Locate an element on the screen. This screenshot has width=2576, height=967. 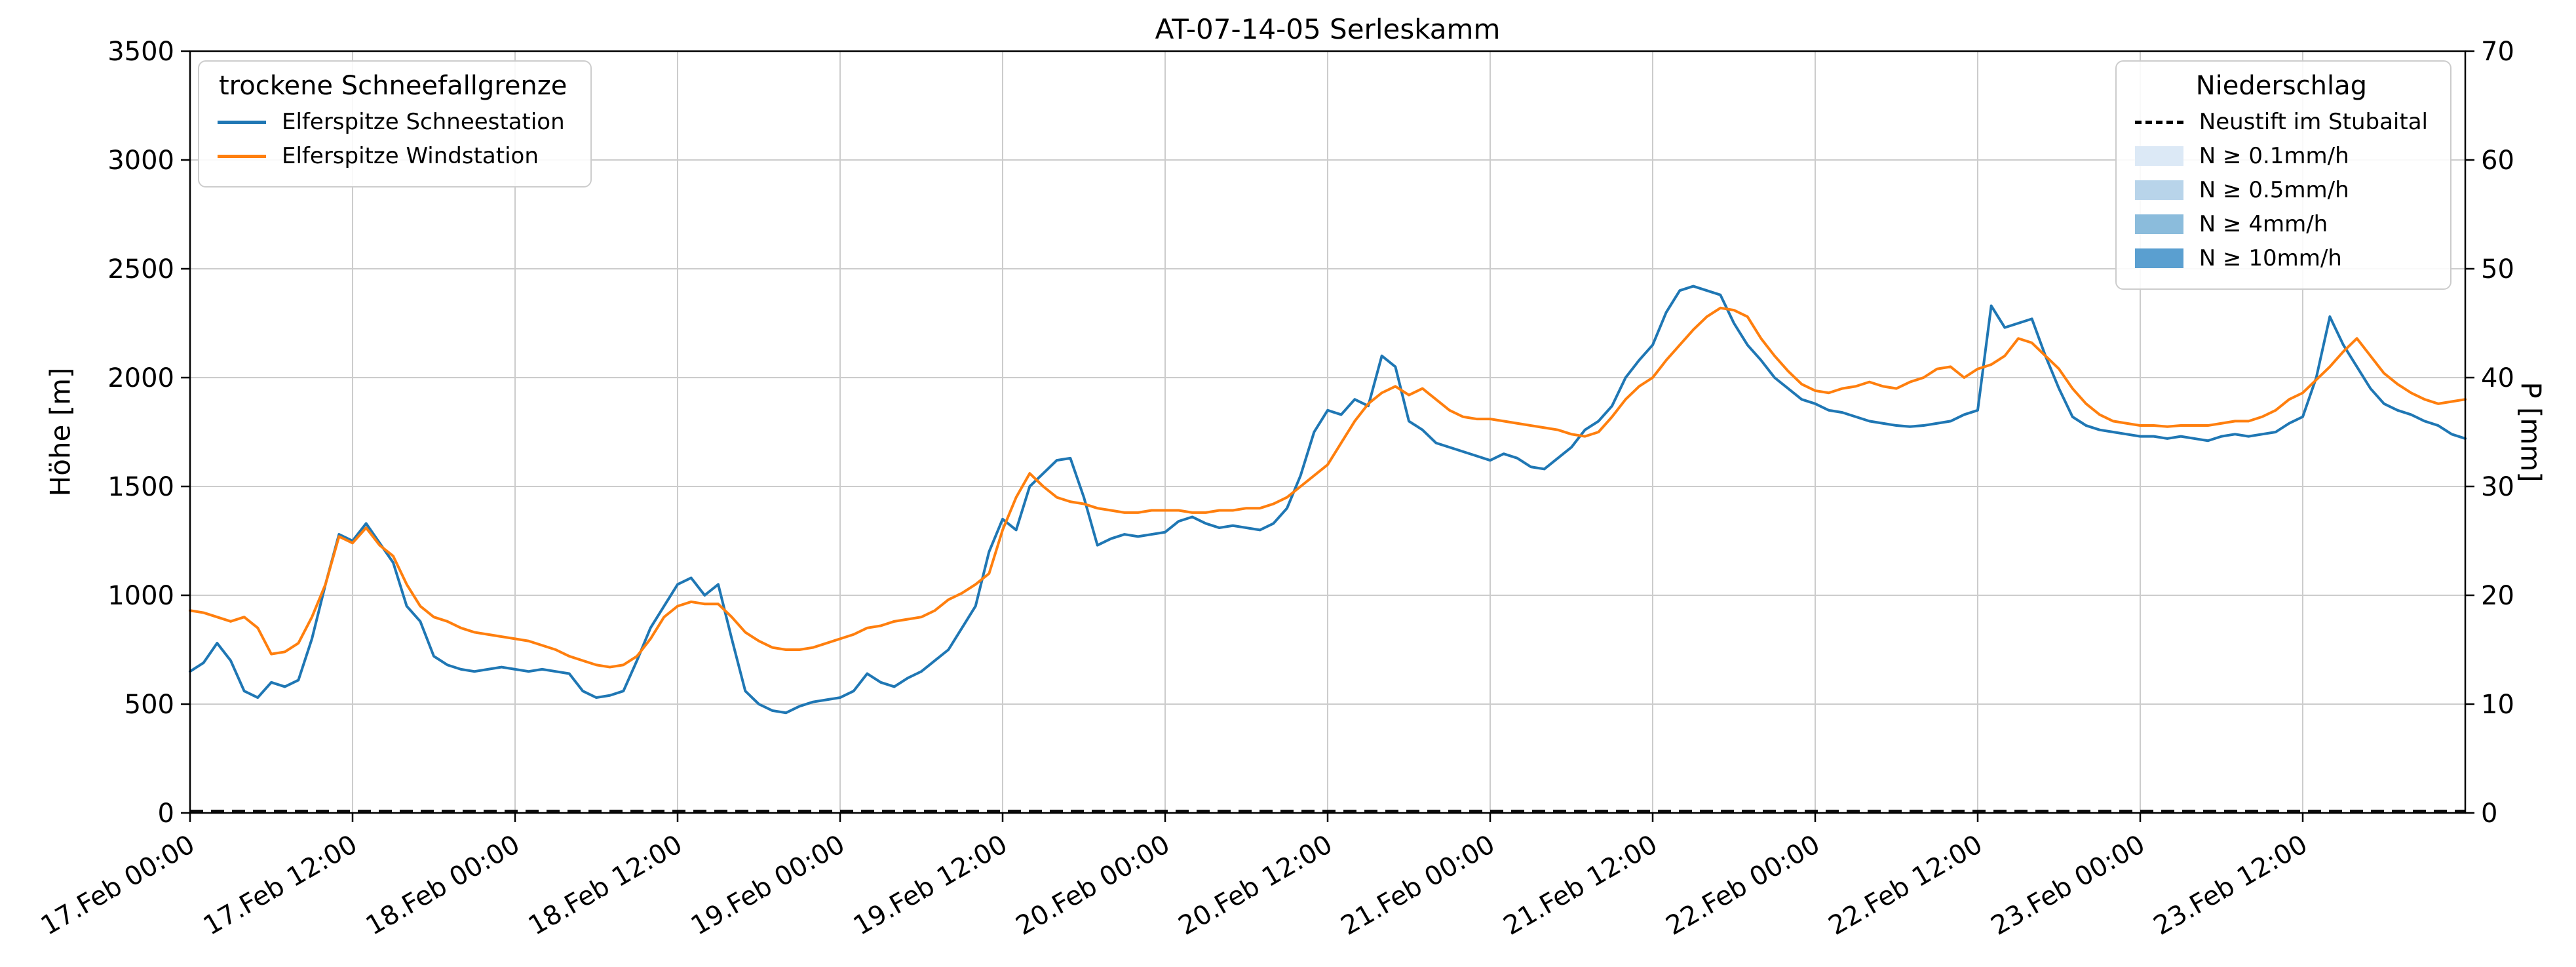
legend-item-n01: N ≥ 0.1mm/h is located at coordinates (2281, 156).